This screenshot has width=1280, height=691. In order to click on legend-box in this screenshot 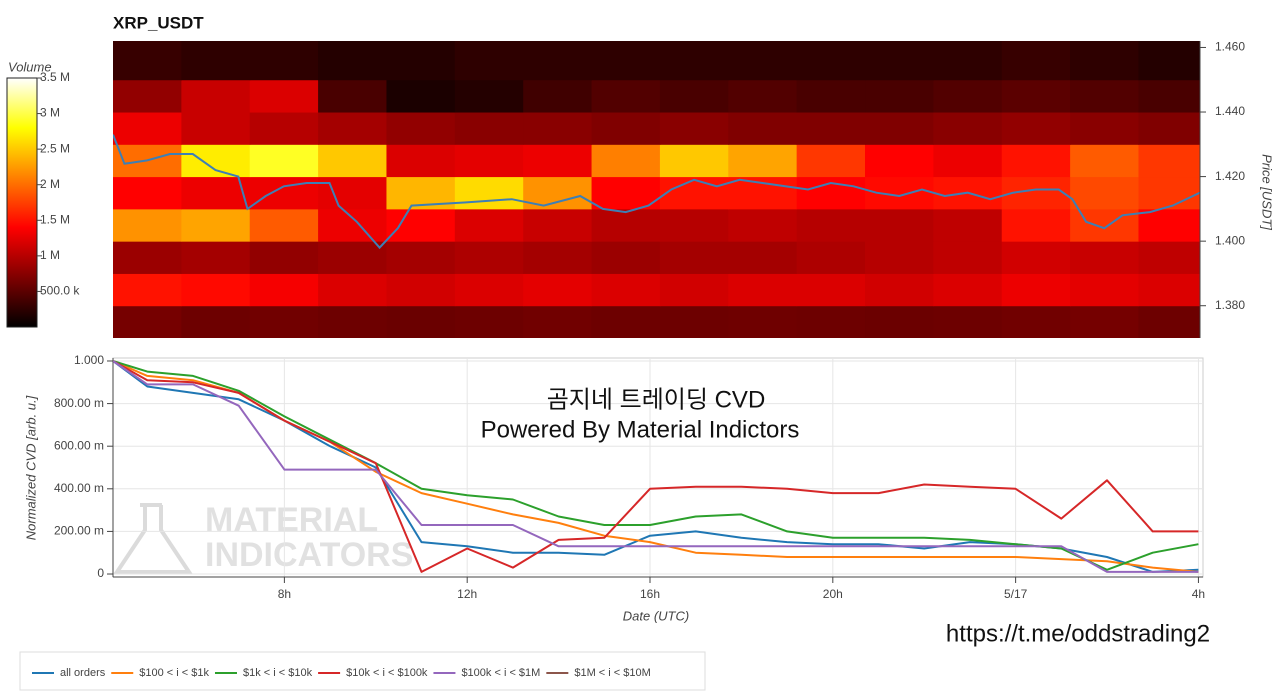, I will do `click(362, 671)`.